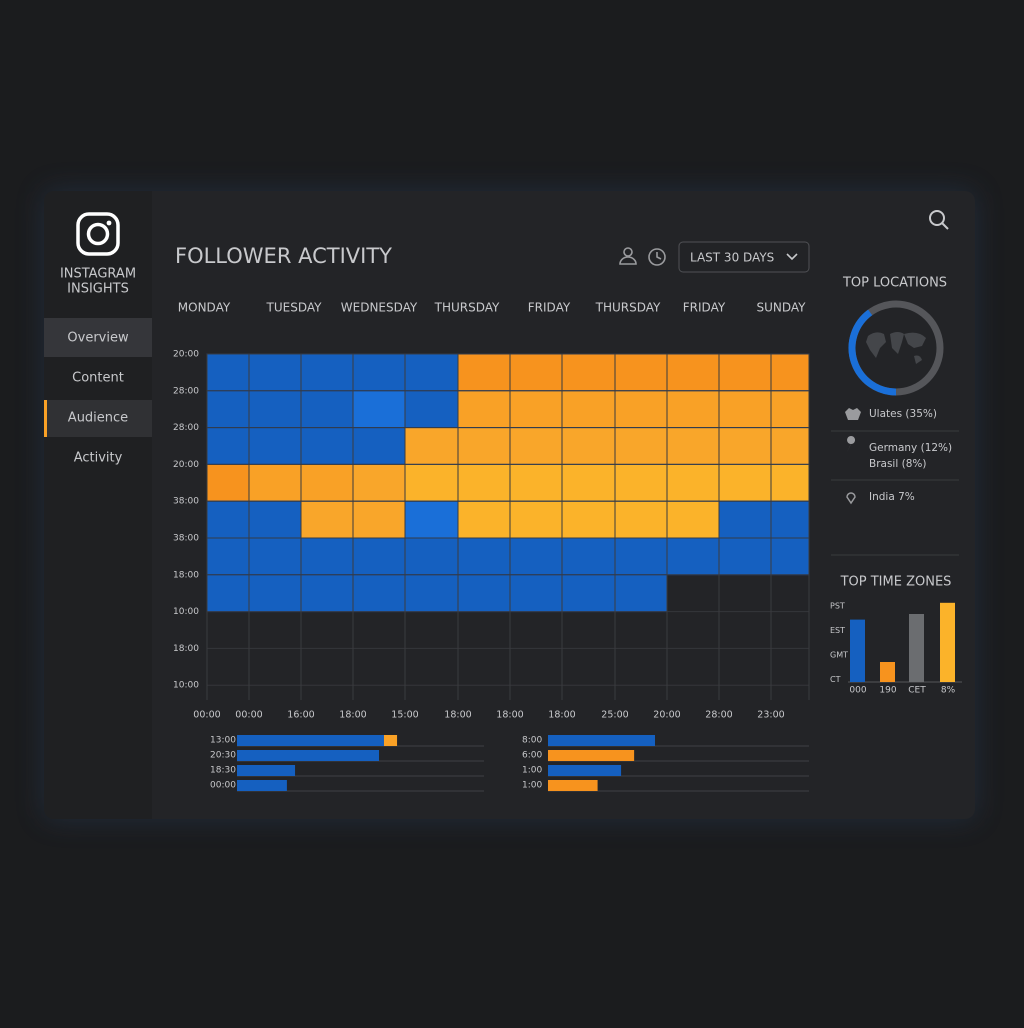  What do you see at coordinates (910, 448) in the screenshot?
I see `location: Germany (12%)` at bounding box center [910, 448].